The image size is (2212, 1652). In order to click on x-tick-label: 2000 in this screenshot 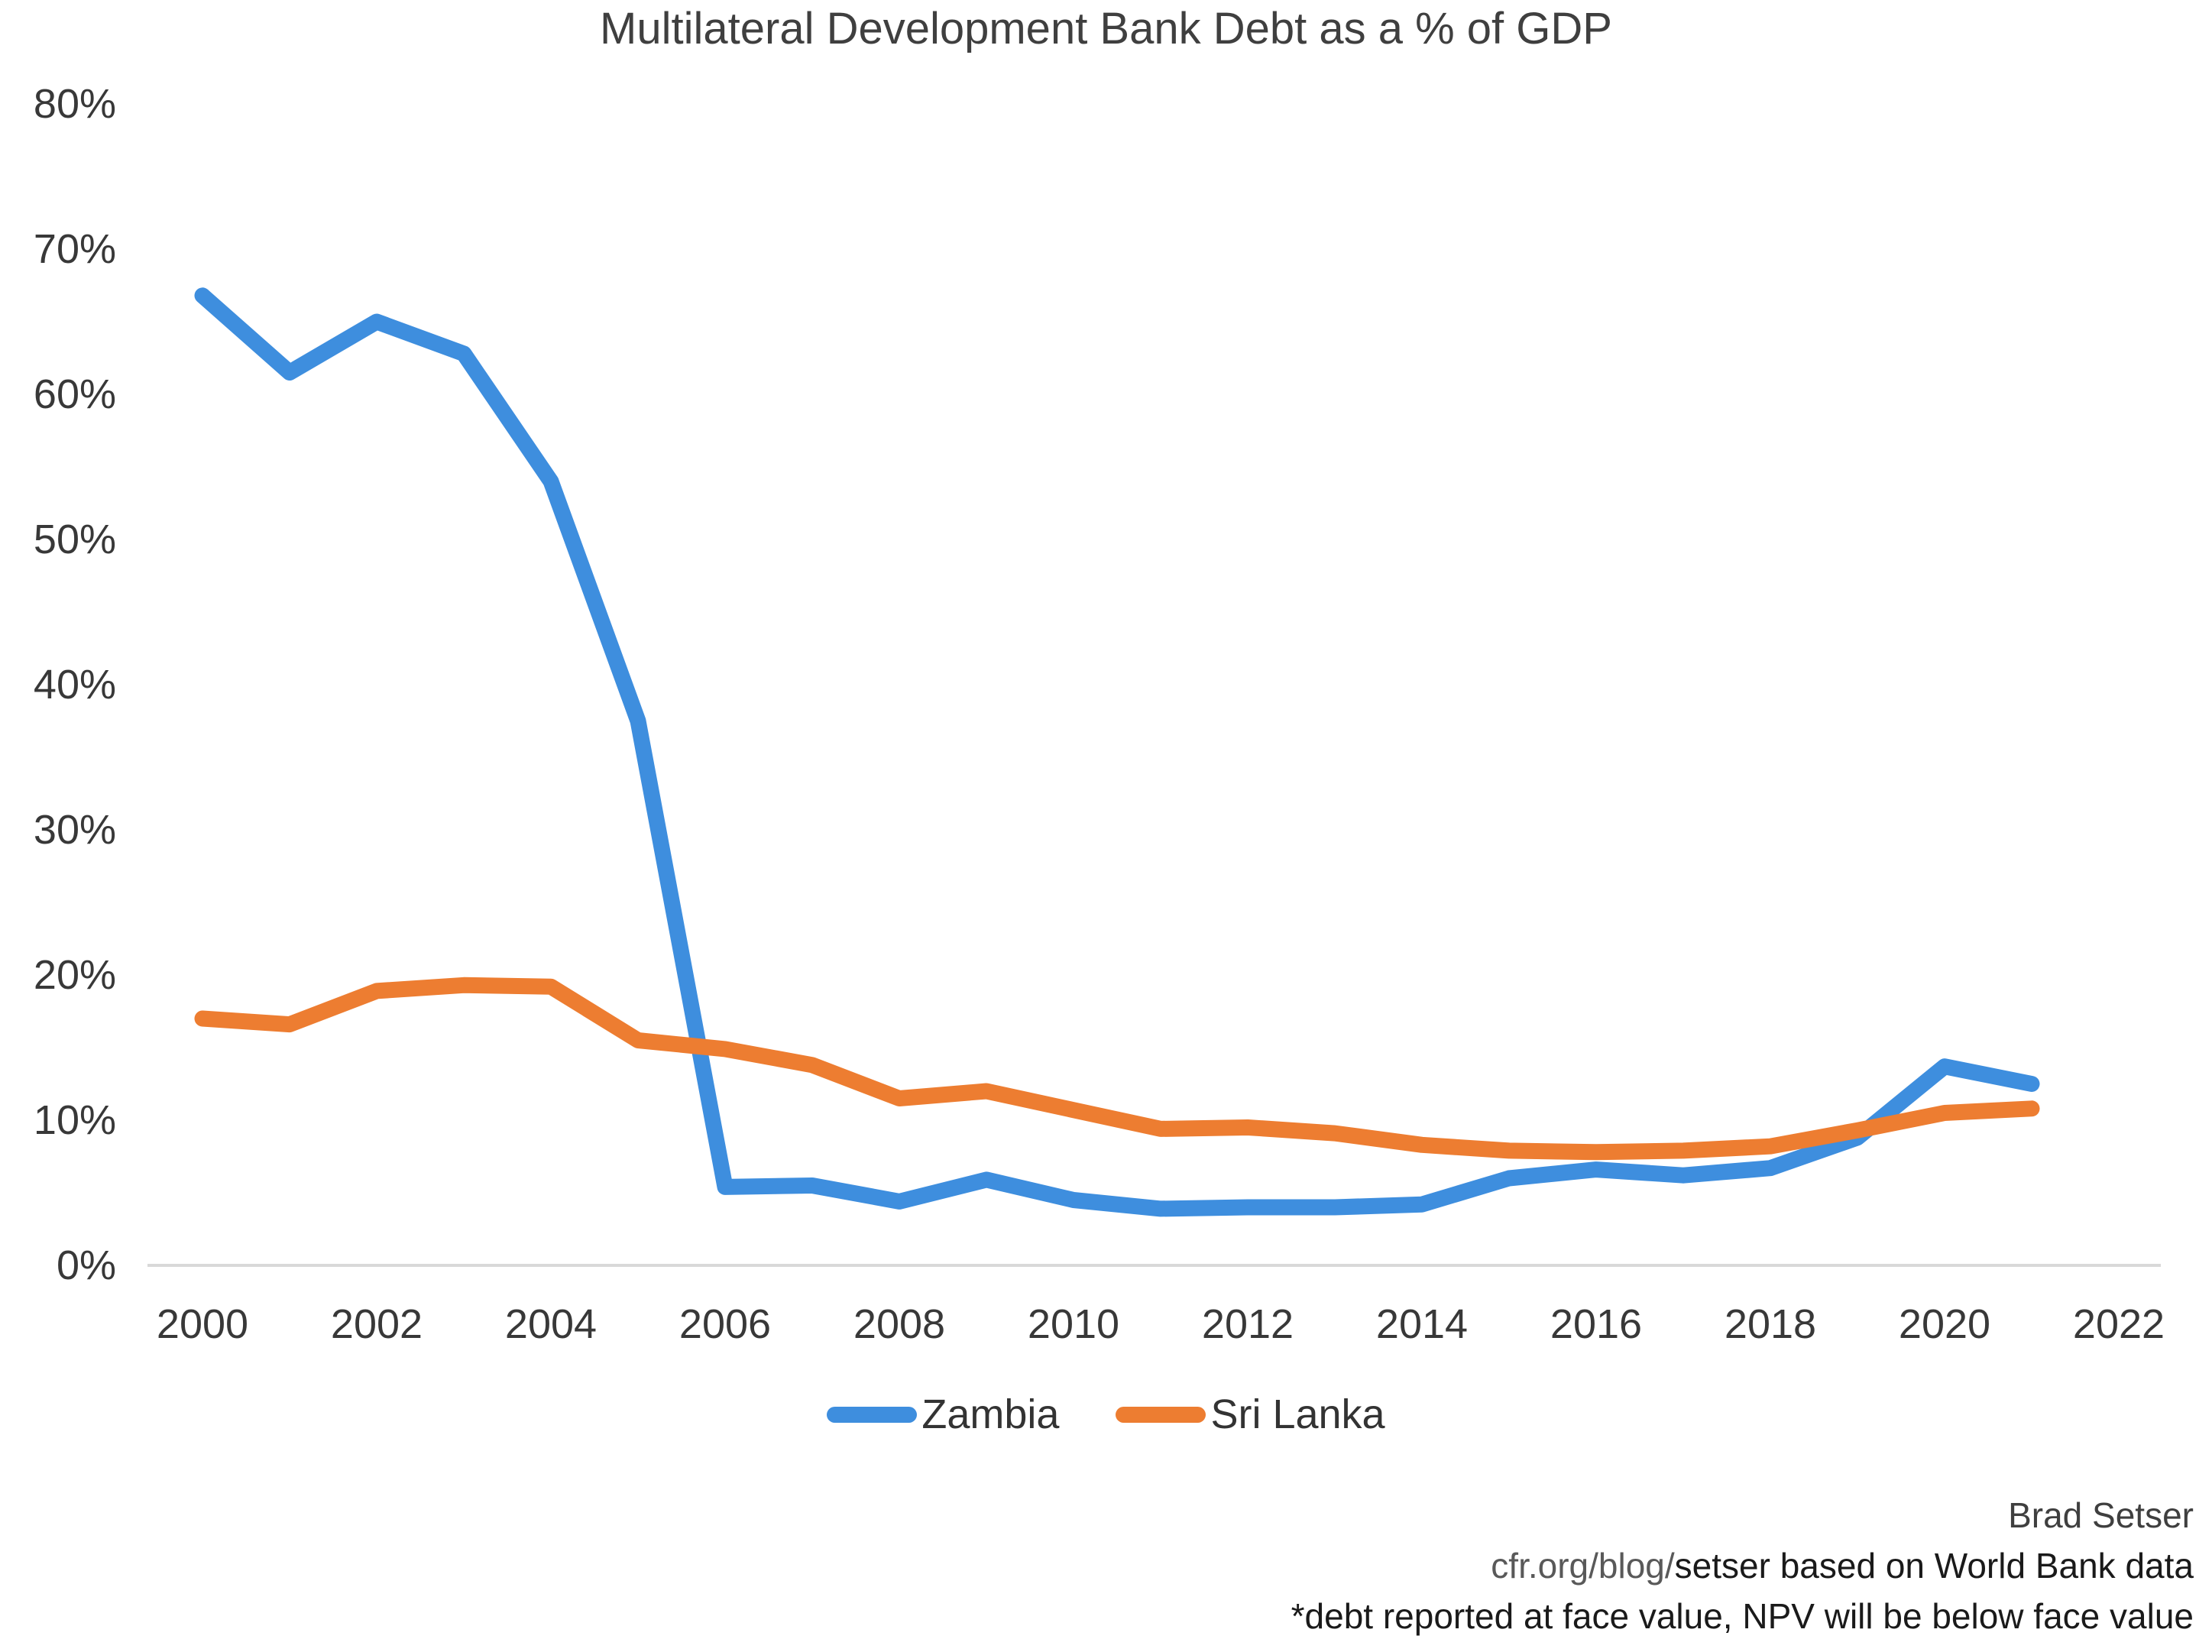, I will do `click(202, 1324)`.